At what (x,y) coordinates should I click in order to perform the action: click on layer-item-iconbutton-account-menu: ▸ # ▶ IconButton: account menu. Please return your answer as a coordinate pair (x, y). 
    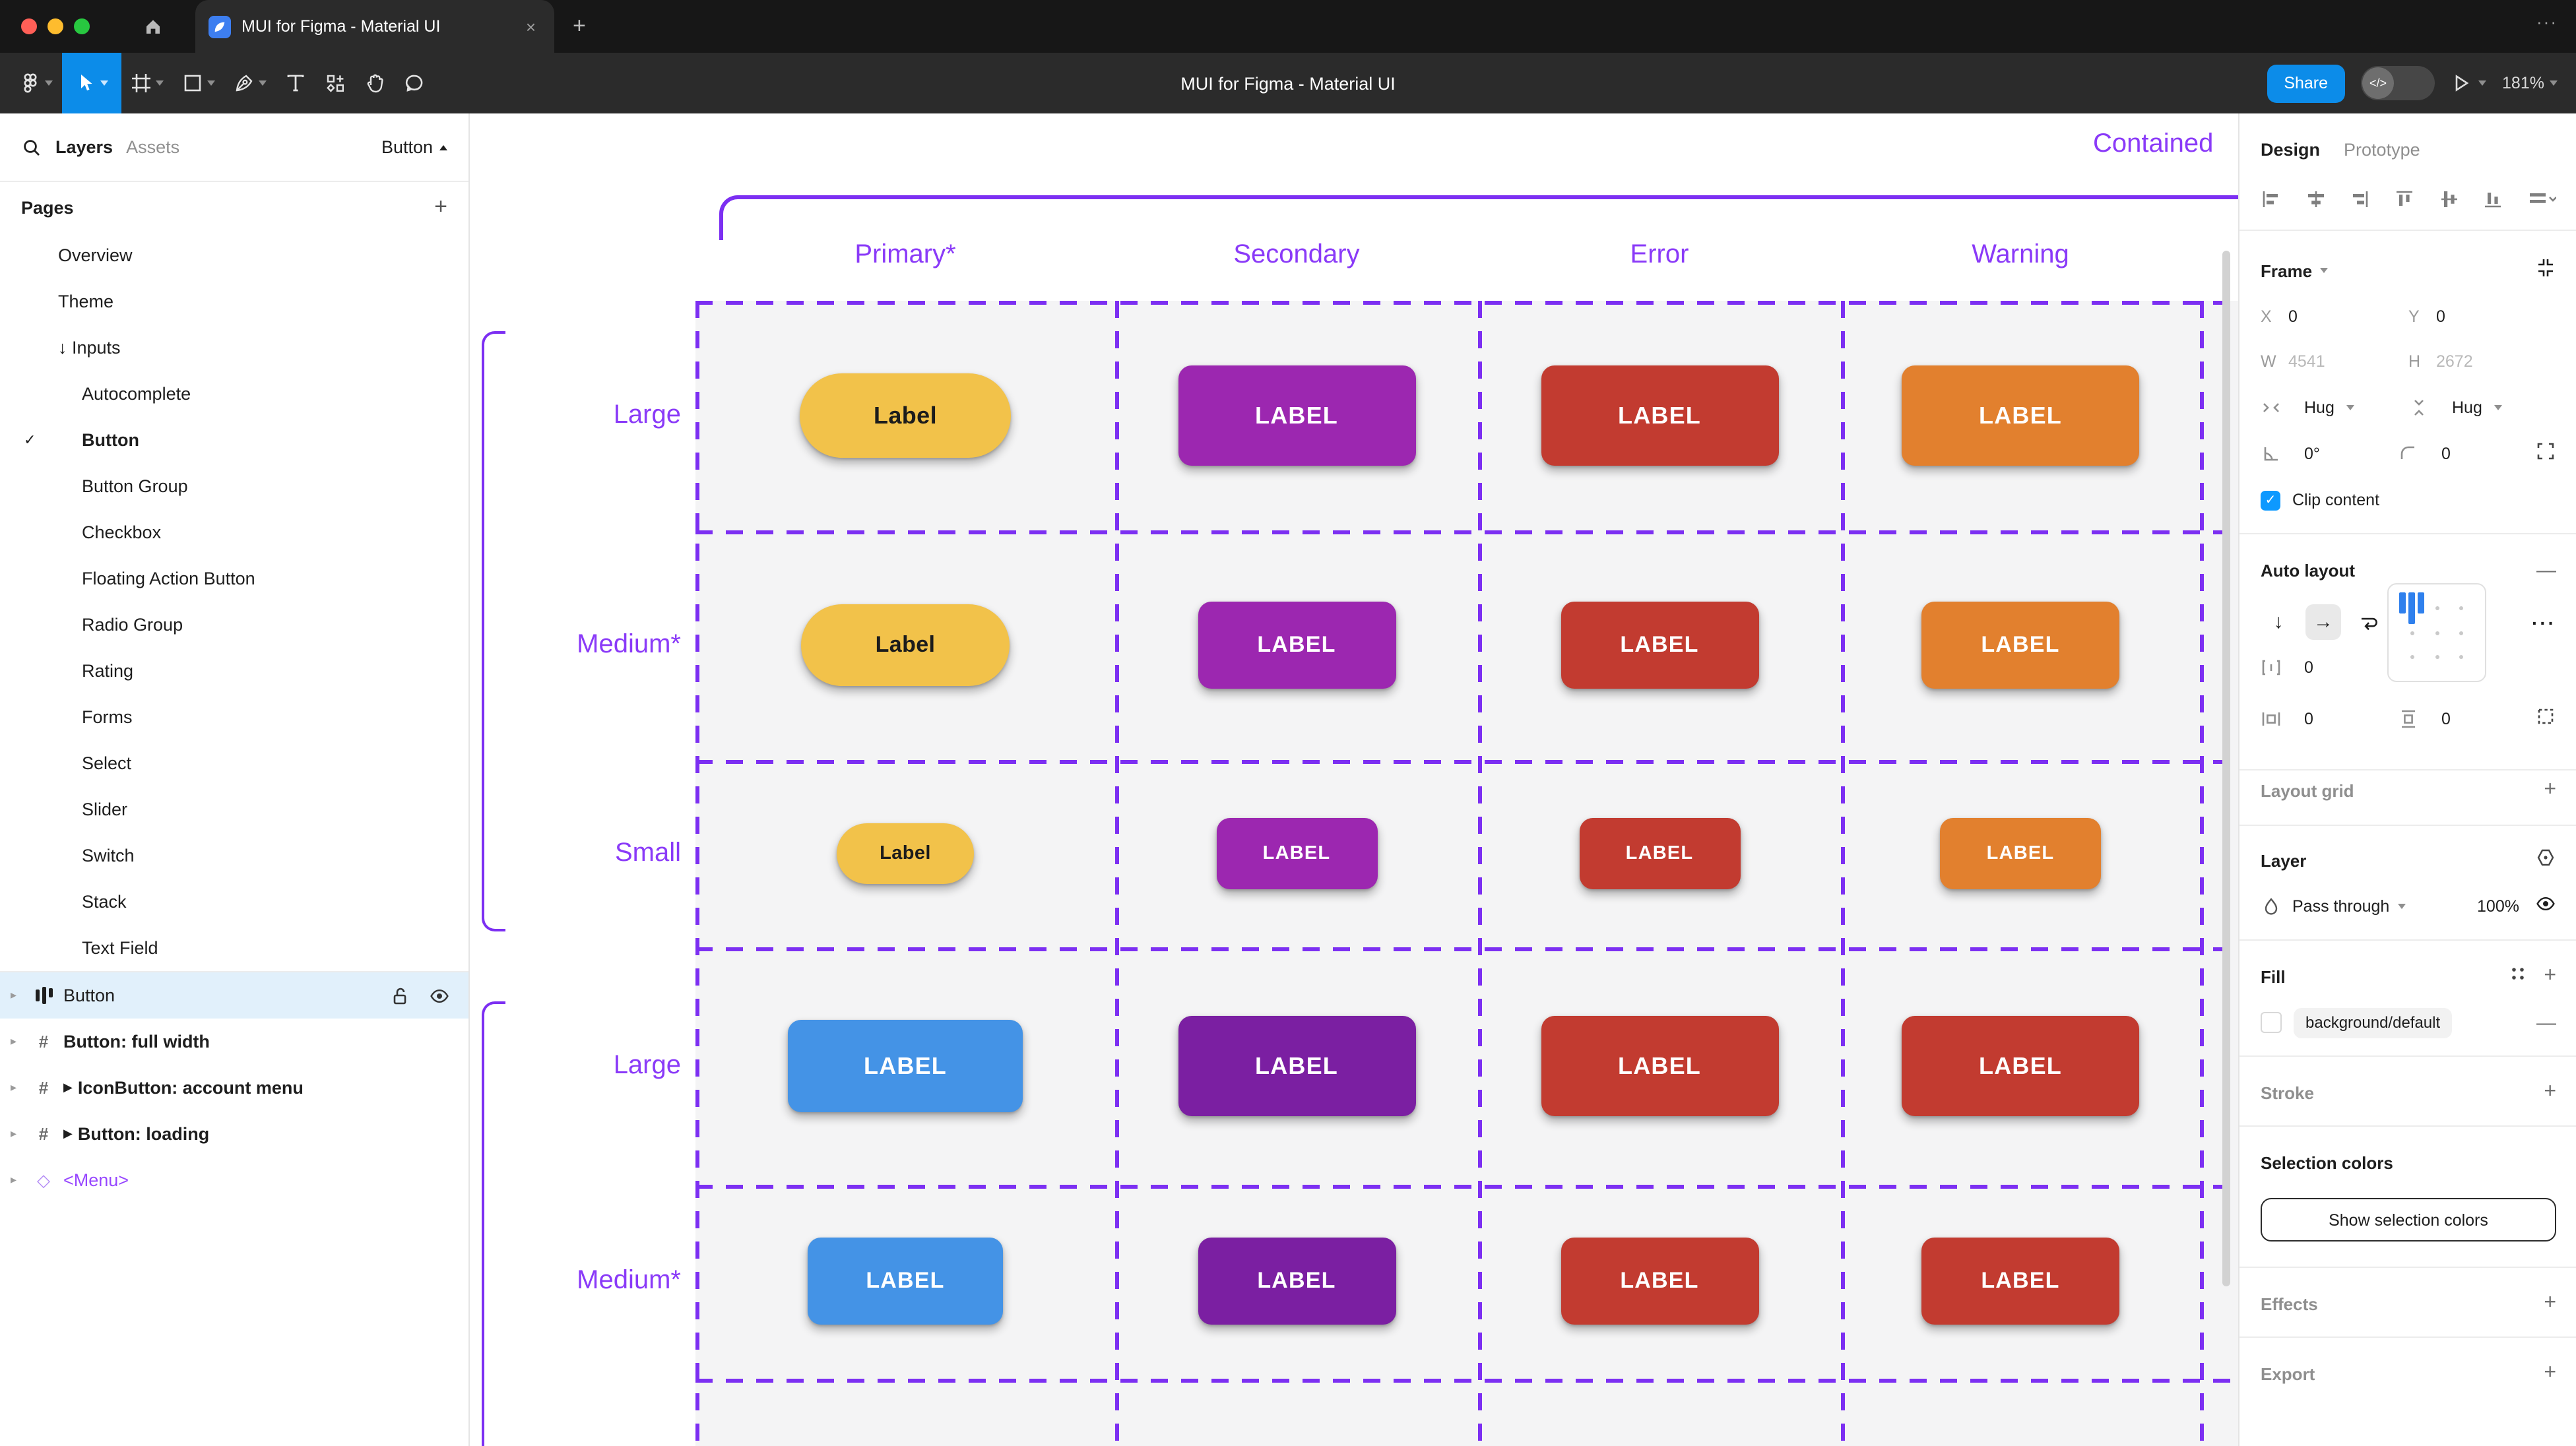
    Looking at the image, I should click on (234, 1088).